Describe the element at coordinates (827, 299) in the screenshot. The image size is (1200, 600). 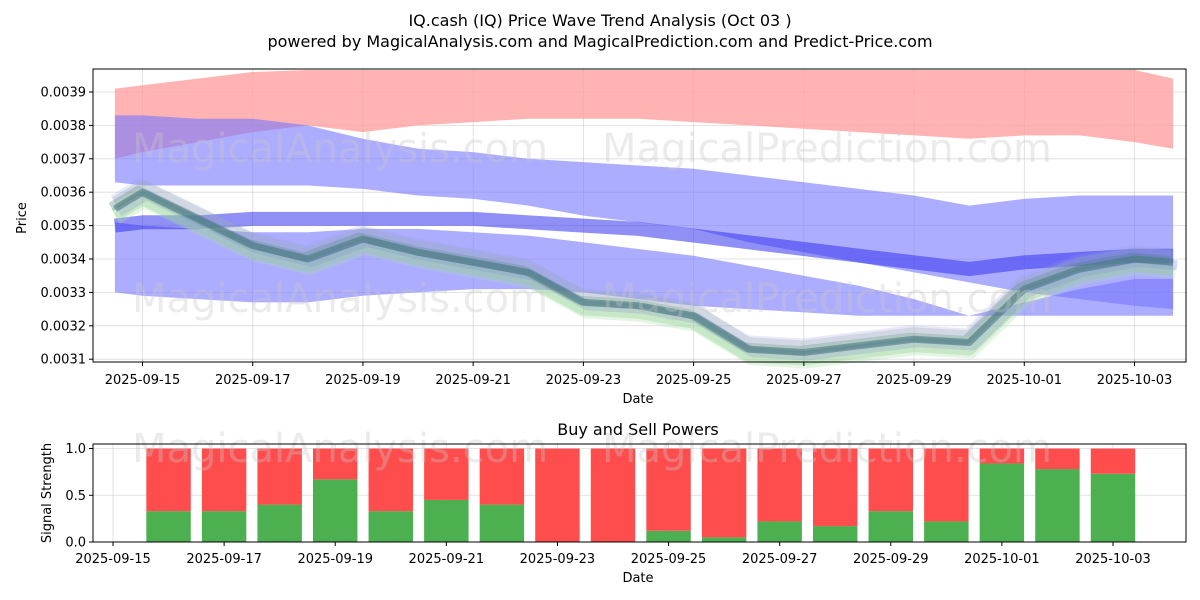
I see `watermark-prediction-mid: MagicalPrediction.com` at that location.